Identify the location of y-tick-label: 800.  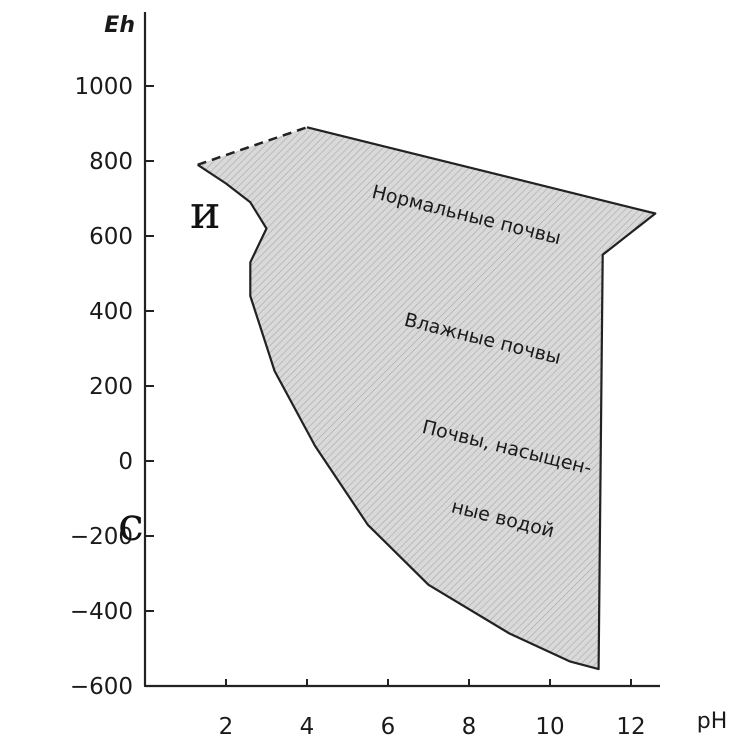
(111, 162).